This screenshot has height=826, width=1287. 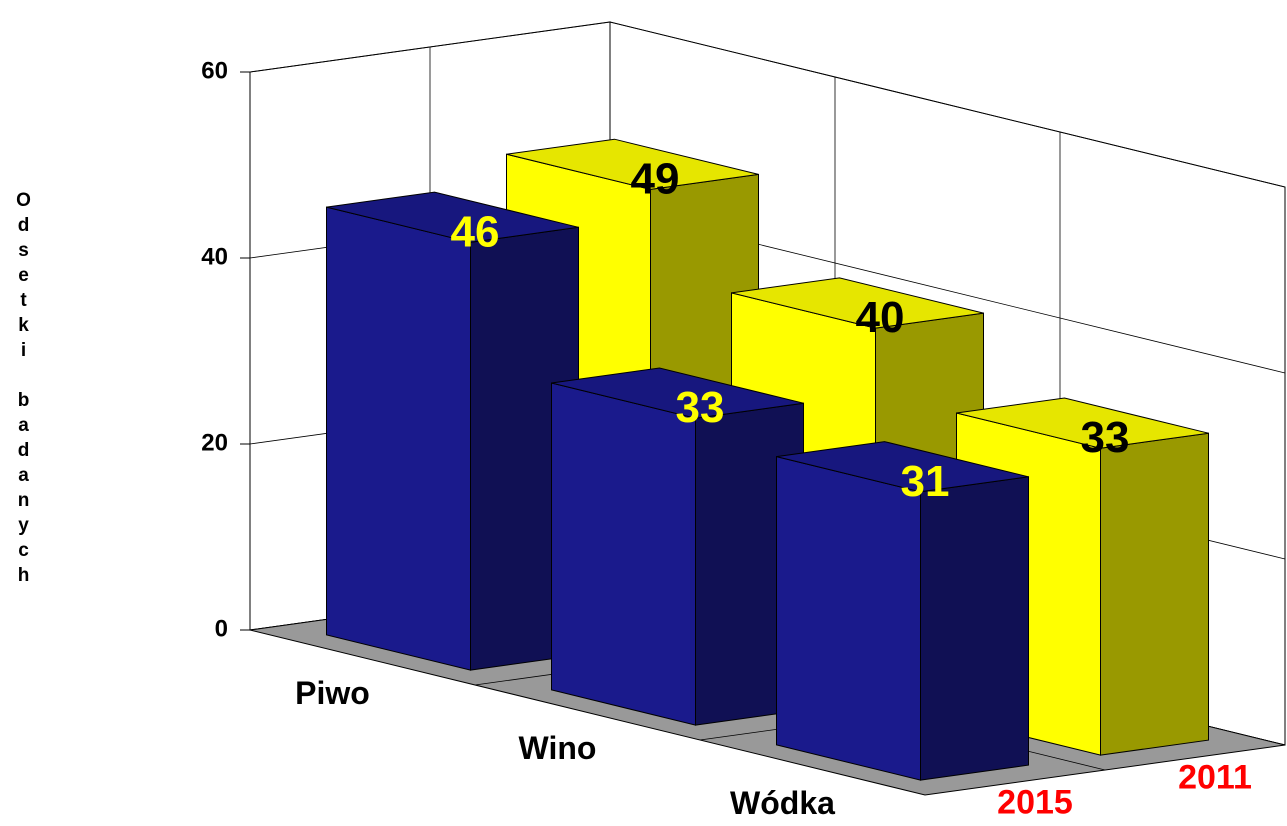 What do you see at coordinates (332, 693) in the screenshot?
I see `x-tick-label: Piwo` at bounding box center [332, 693].